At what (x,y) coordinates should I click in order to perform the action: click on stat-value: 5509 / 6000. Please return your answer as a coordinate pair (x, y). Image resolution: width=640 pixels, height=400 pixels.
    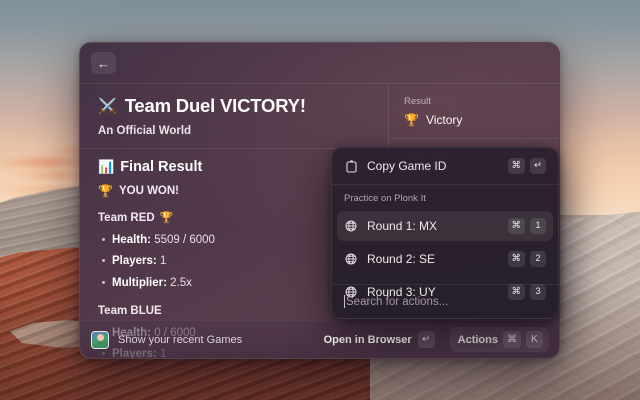
    Looking at the image, I should click on (184, 240).